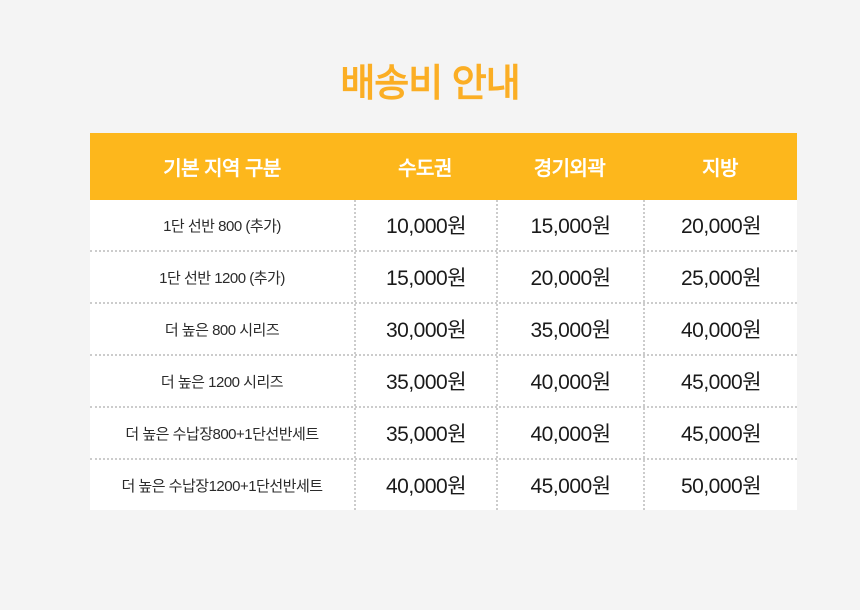 The height and width of the screenshot is (610, 860). I want to click on price-cell-provinces: 50,000원, so click(720, 485).